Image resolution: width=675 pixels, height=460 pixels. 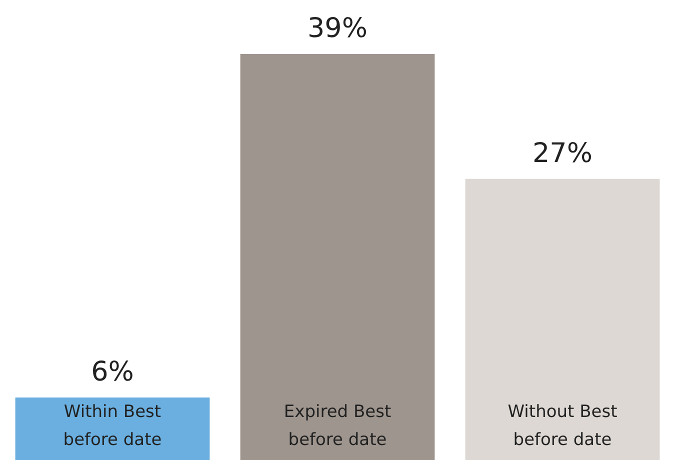 What do you see at coordinates (338, 426) in the screenshot?
I see `x-tick-label: Expired Best before date` at bounding box center [338, 426].